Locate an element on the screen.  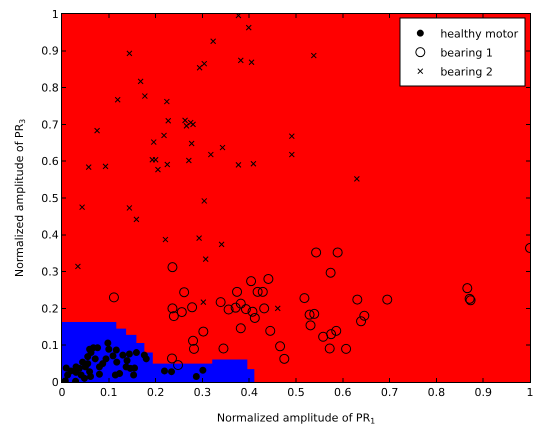
y-tick-label: 1 is located at coordinates (55, 14).